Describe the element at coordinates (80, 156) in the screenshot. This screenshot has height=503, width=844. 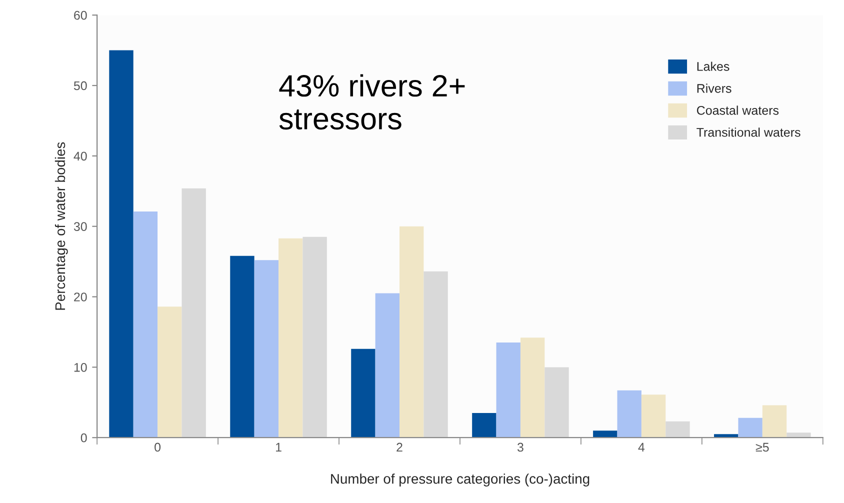
I see `y-tick-label: 40` at that location.